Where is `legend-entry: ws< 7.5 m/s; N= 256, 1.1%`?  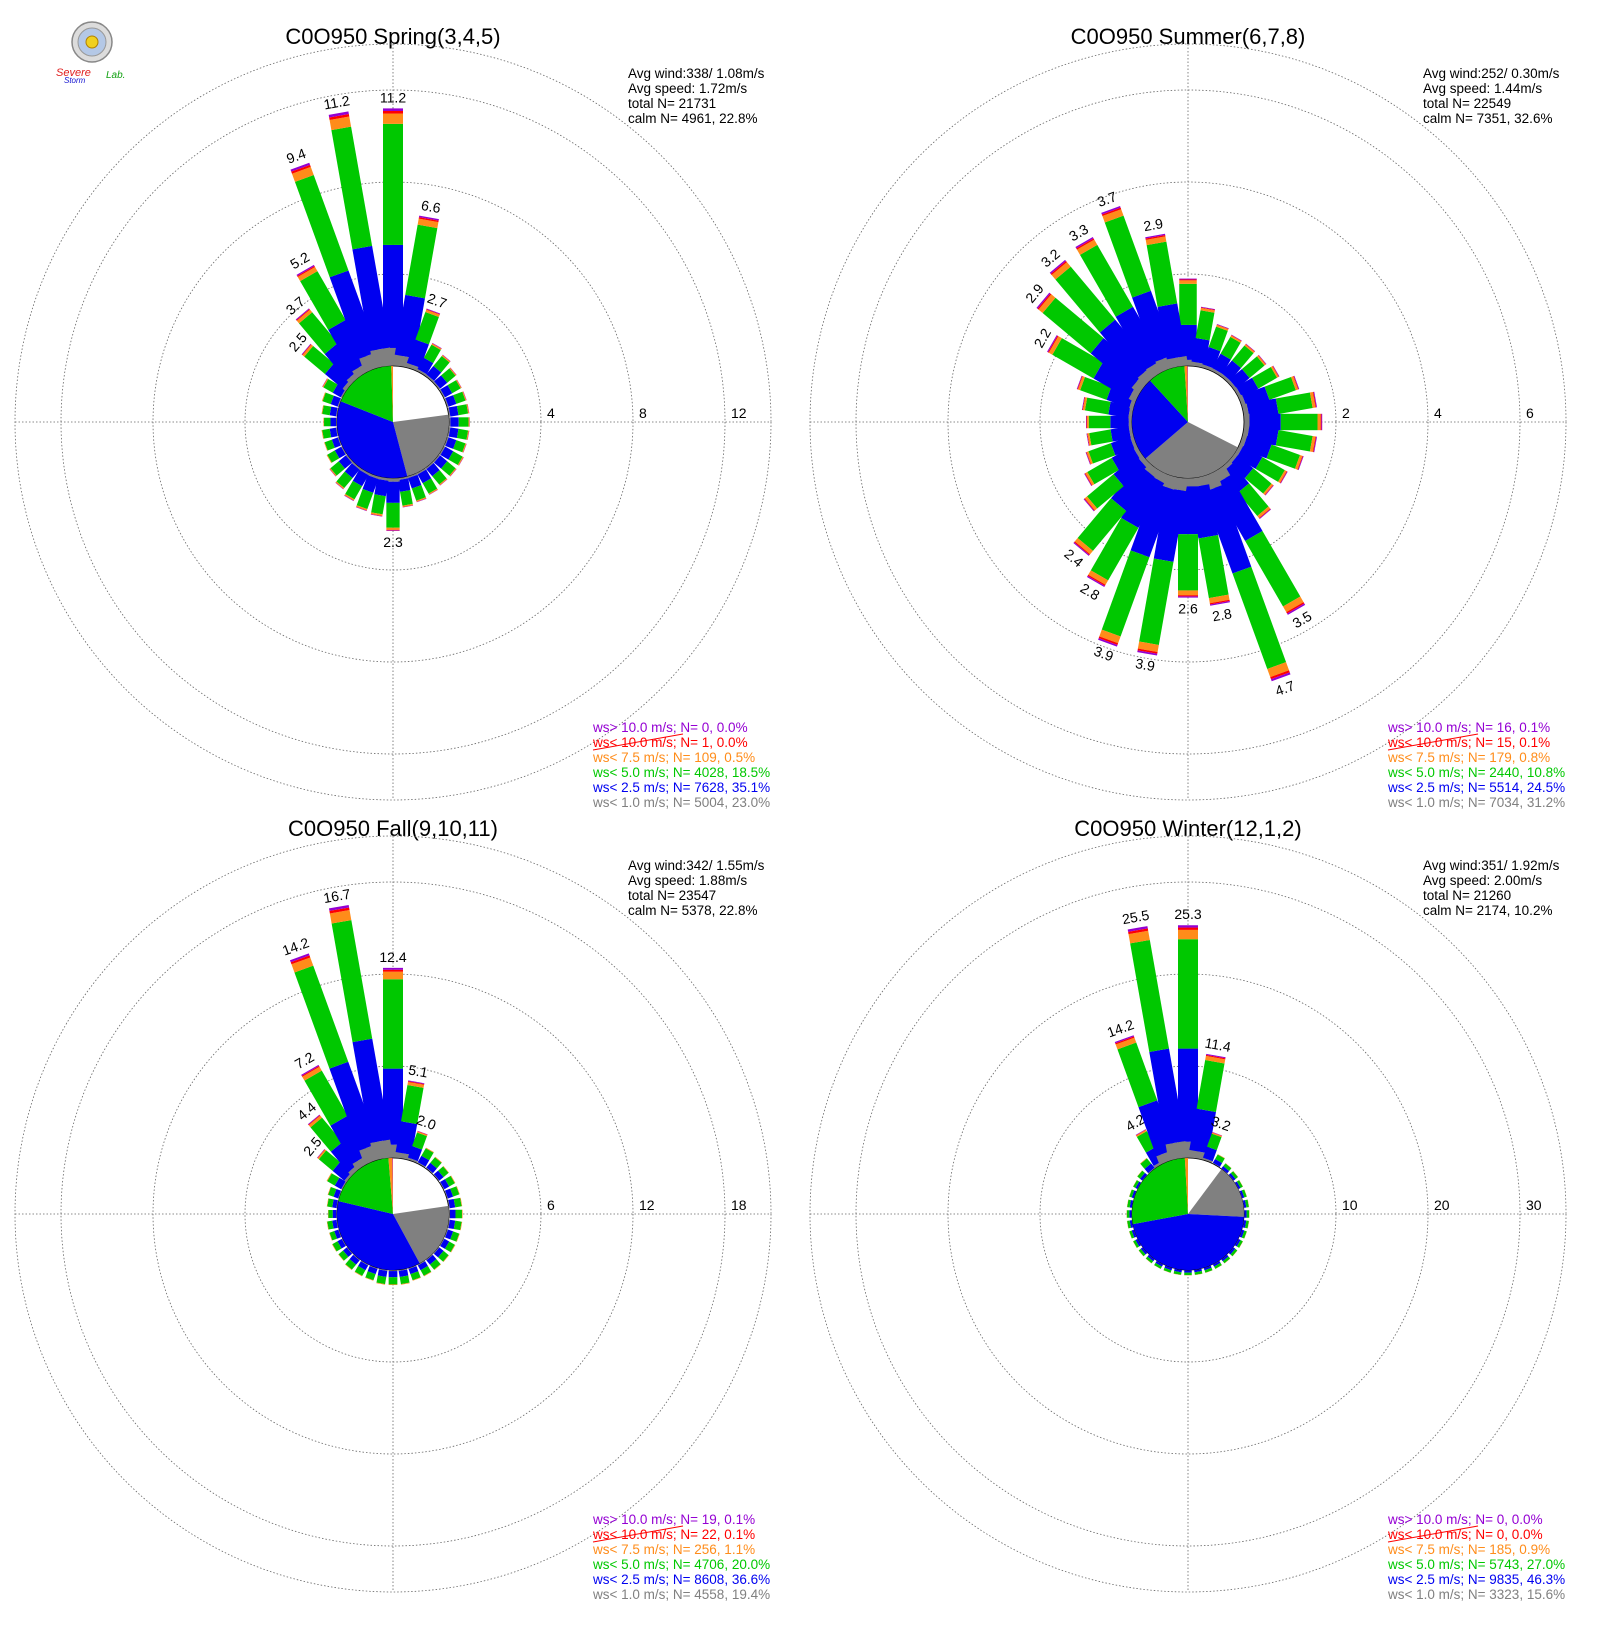 legend-entry: ws< 7.5 m/s; N= 256, 1.1% is located at coordinates (673, 1549).